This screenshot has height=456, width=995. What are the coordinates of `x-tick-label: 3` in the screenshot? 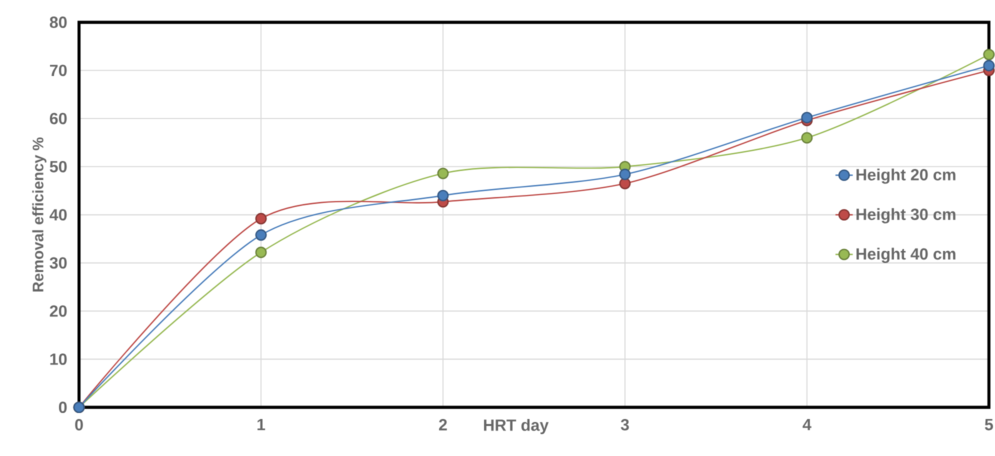 It's located at (624, 425).